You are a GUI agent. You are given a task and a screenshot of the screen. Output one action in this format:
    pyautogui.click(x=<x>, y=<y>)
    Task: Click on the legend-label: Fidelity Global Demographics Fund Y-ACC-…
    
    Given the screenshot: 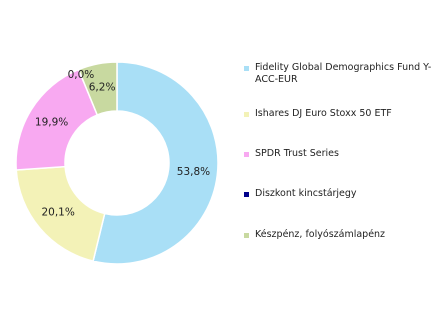 What is the action you would take?
    pyautogui.click(x=343, y=73)
    